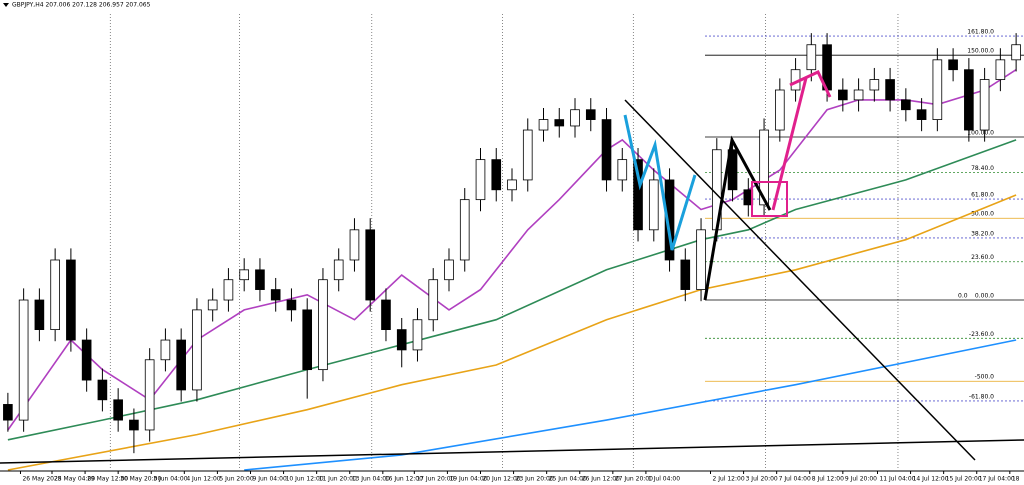 The height and width of the screenshot is (485, 1024). What do you see at coordinates (737, 218) in the screenshot?
I see `zigzag` at bounding box center [737, 218].